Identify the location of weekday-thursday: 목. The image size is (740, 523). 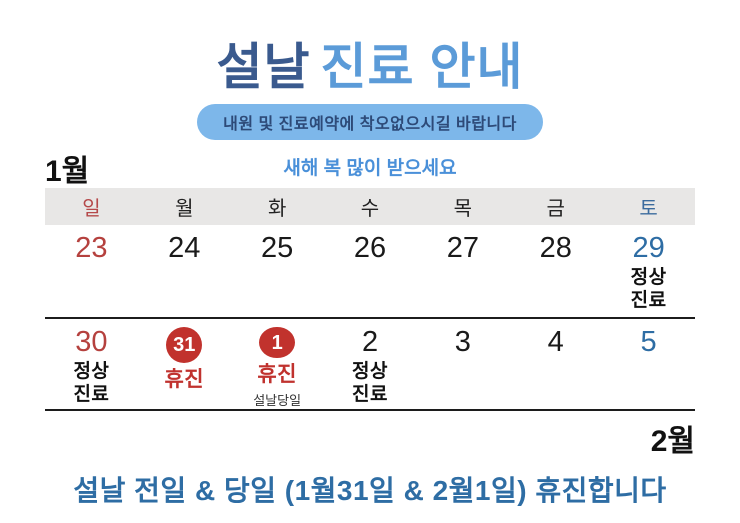
(463, 209).